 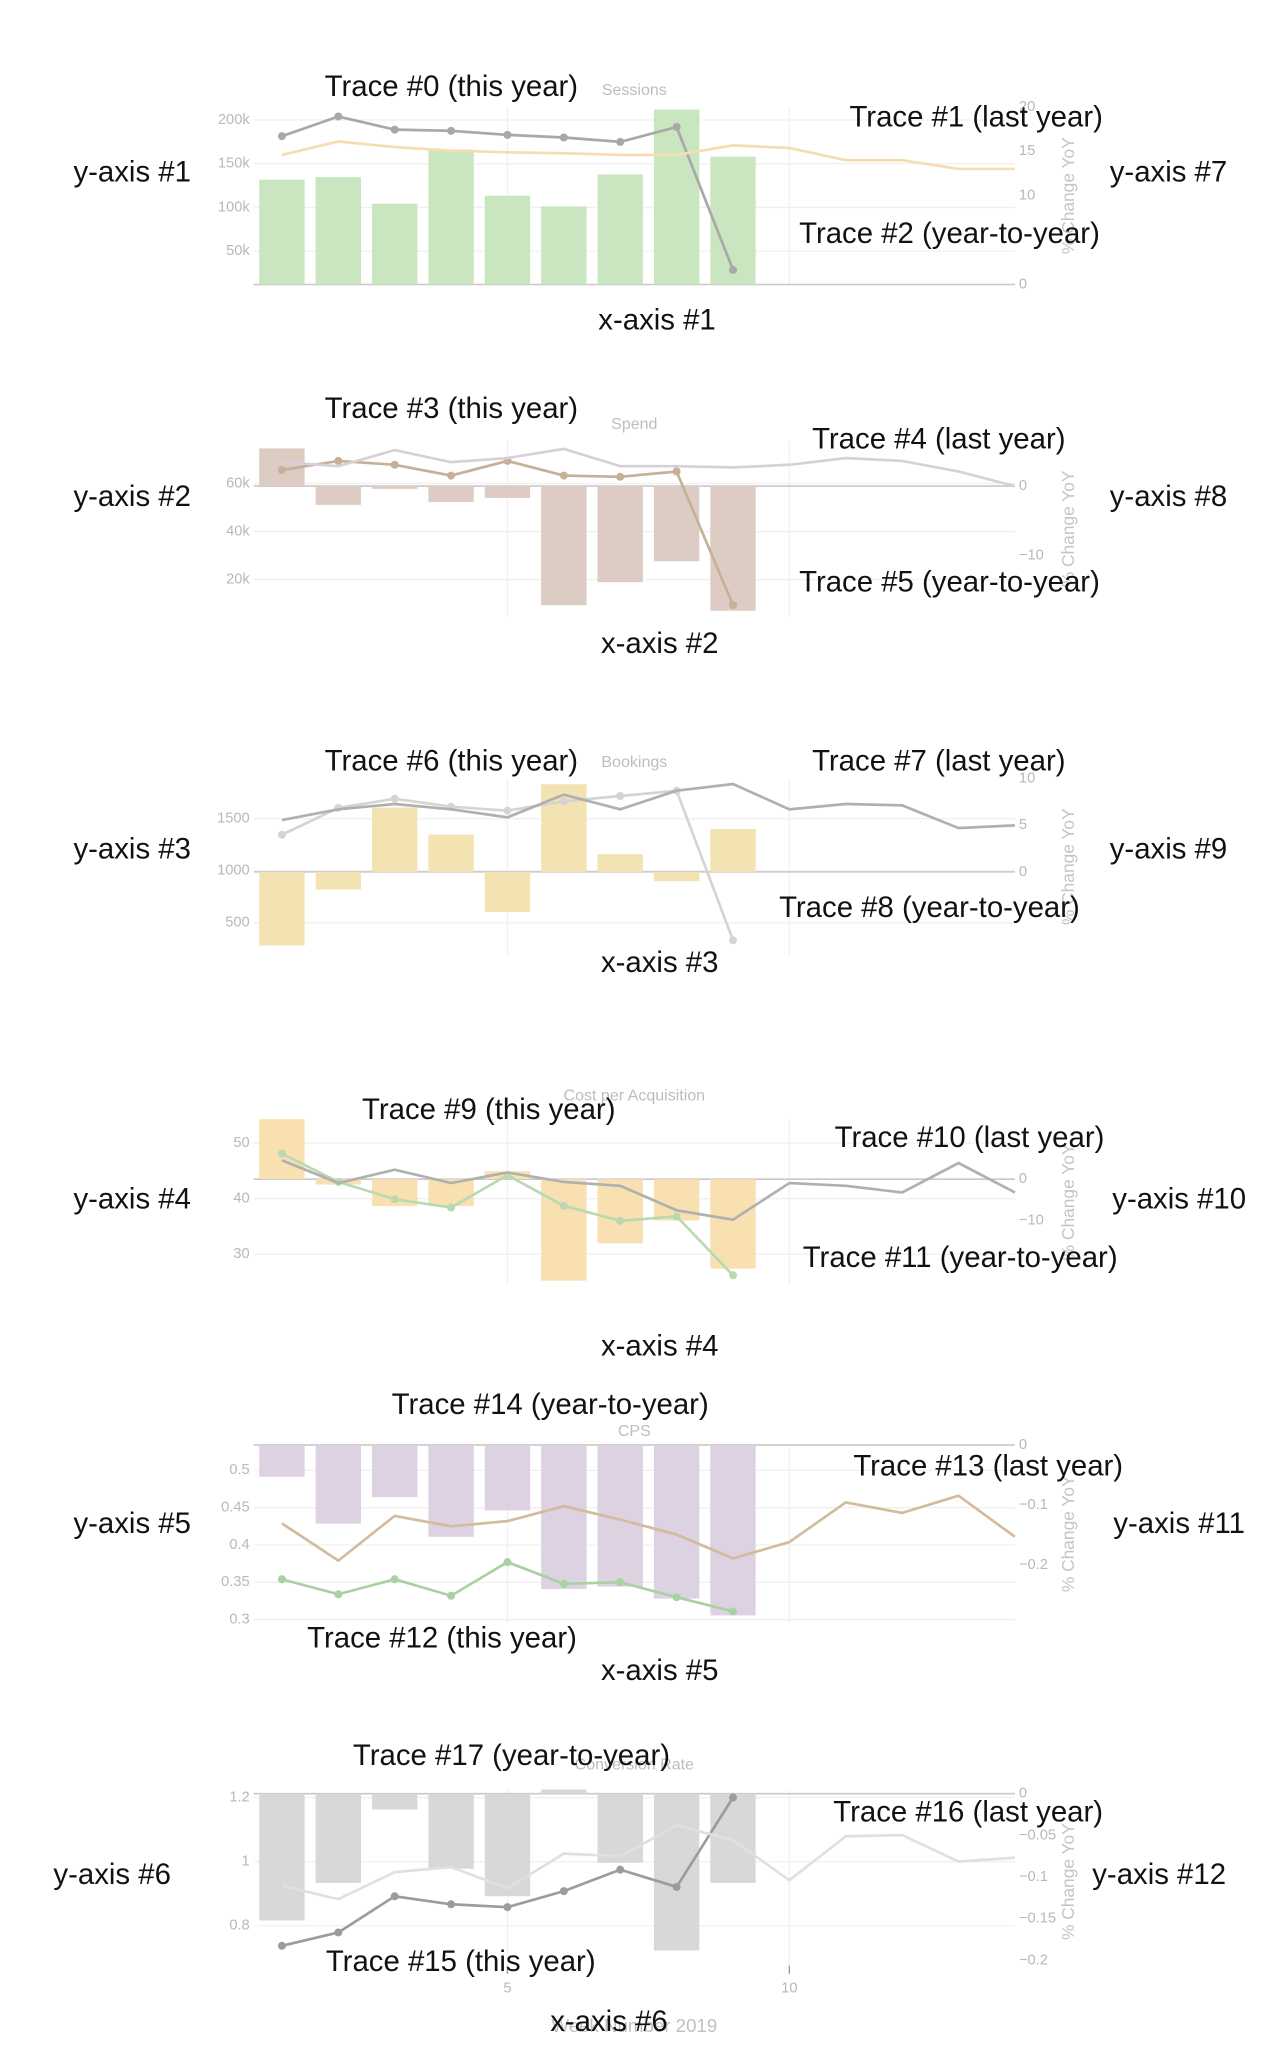 I want to click on annotation: Trace #1 (last year), so click(x=975, y=117).